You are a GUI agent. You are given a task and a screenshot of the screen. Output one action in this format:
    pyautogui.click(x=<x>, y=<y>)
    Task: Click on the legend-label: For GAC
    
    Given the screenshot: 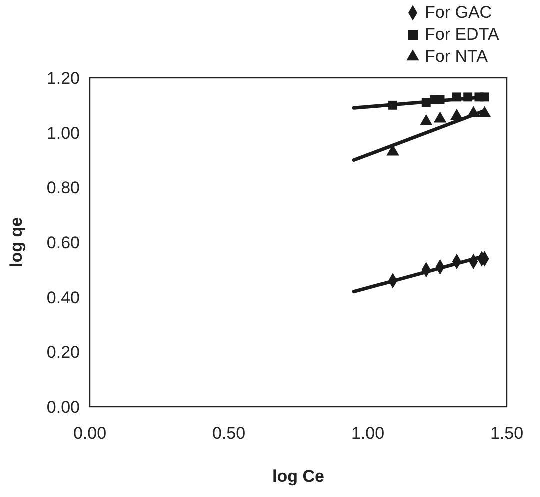 What is the action you would take?
    pyautogui.click(x=458, y=12)
    